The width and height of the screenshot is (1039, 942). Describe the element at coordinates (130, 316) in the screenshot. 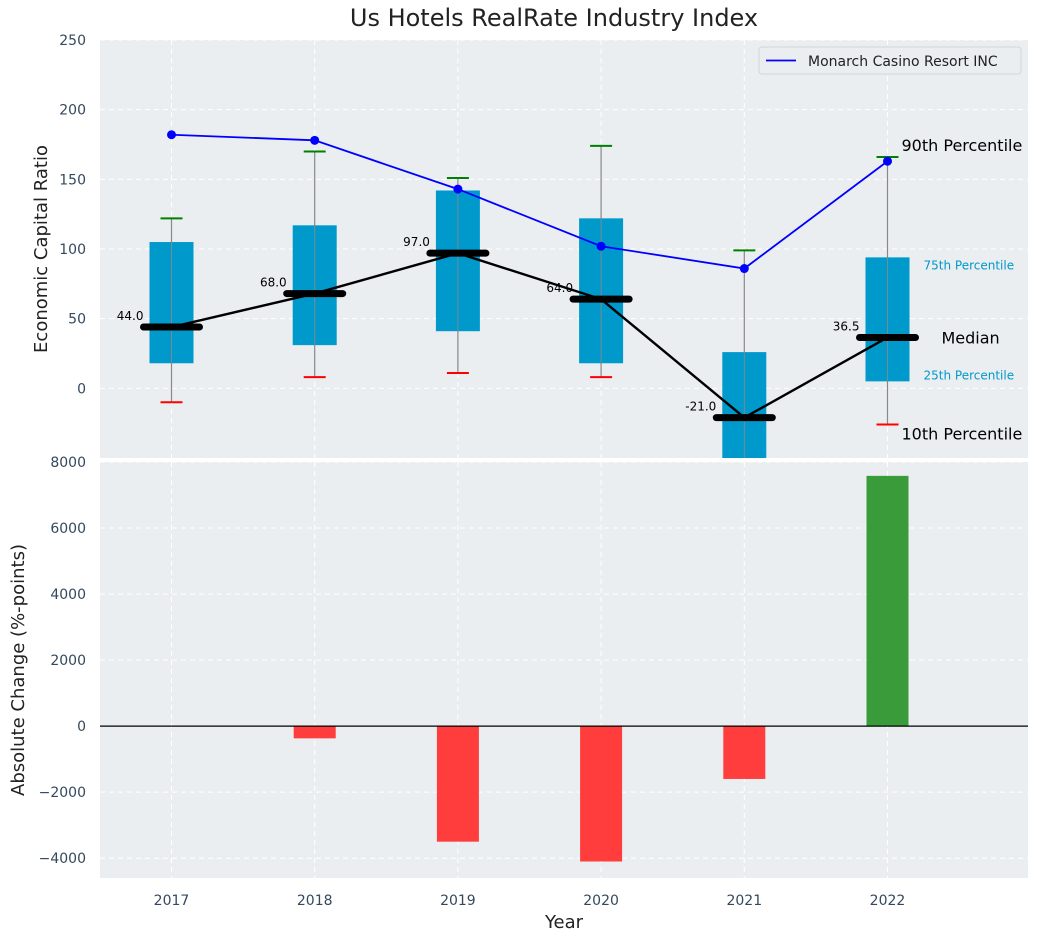

I see `median-value-label: 44.0` at that location.